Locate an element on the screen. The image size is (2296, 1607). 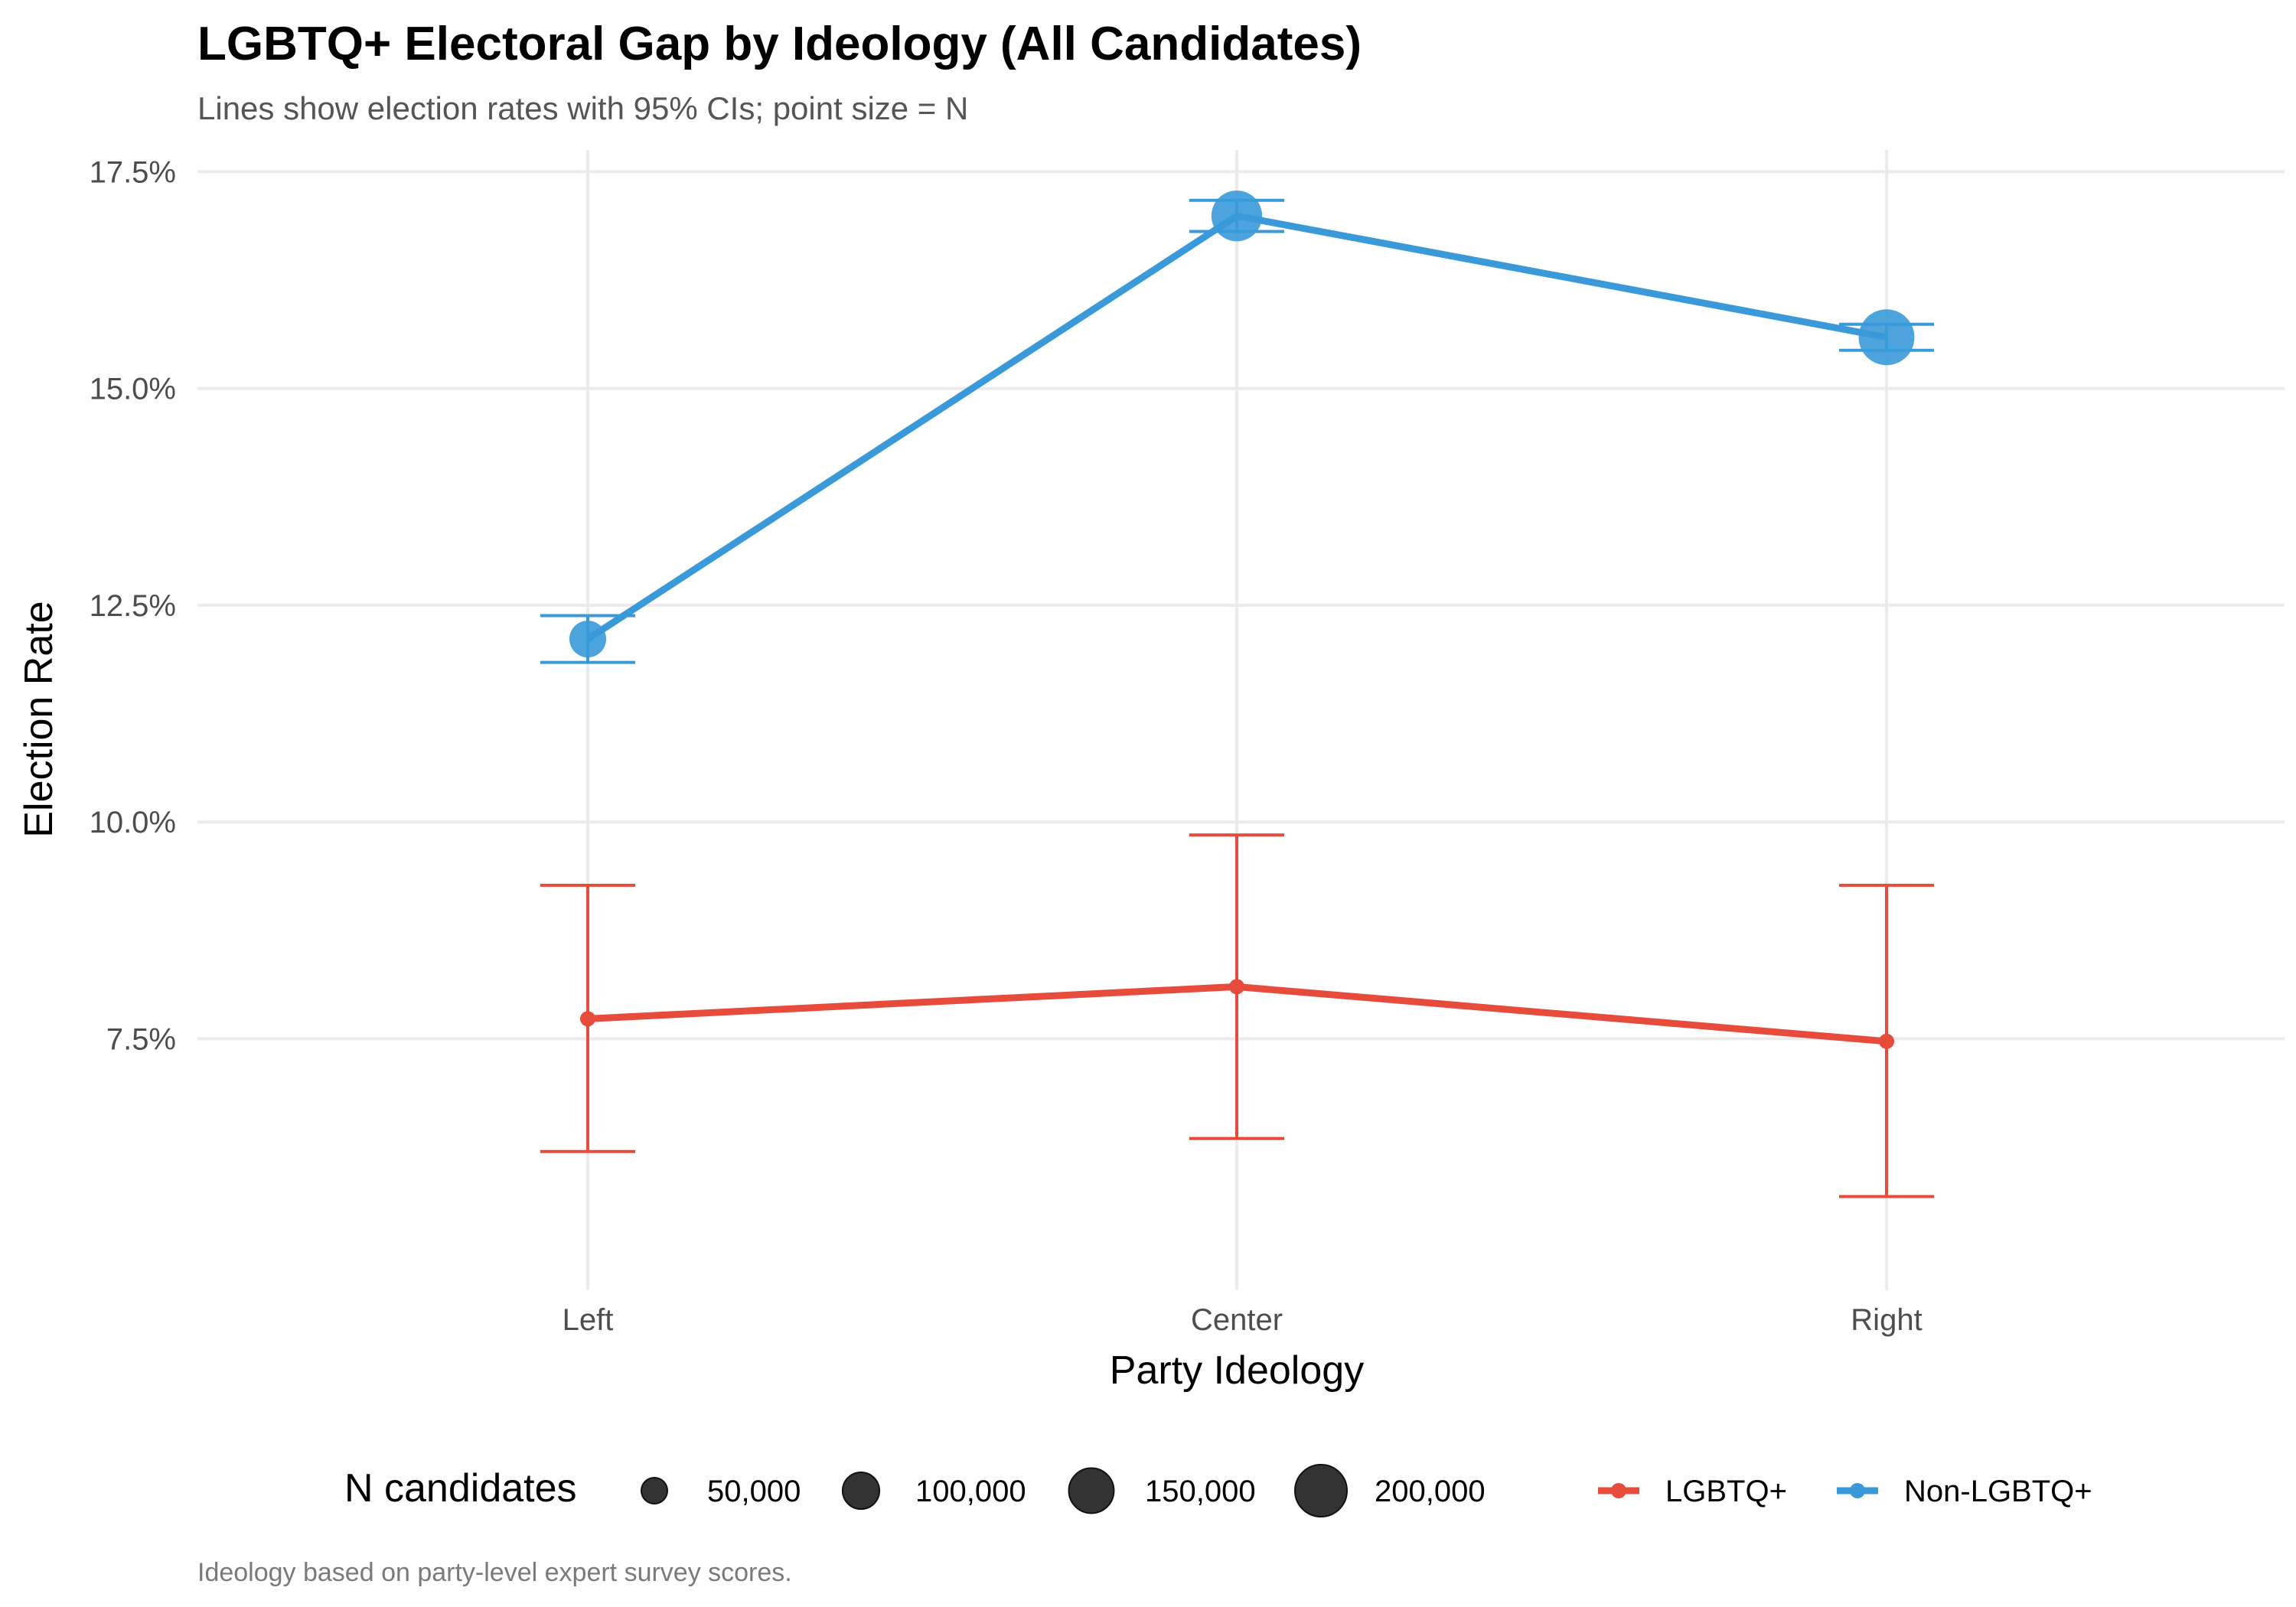
y-axis-title: Election Rate is located at coordinates (39, 719).